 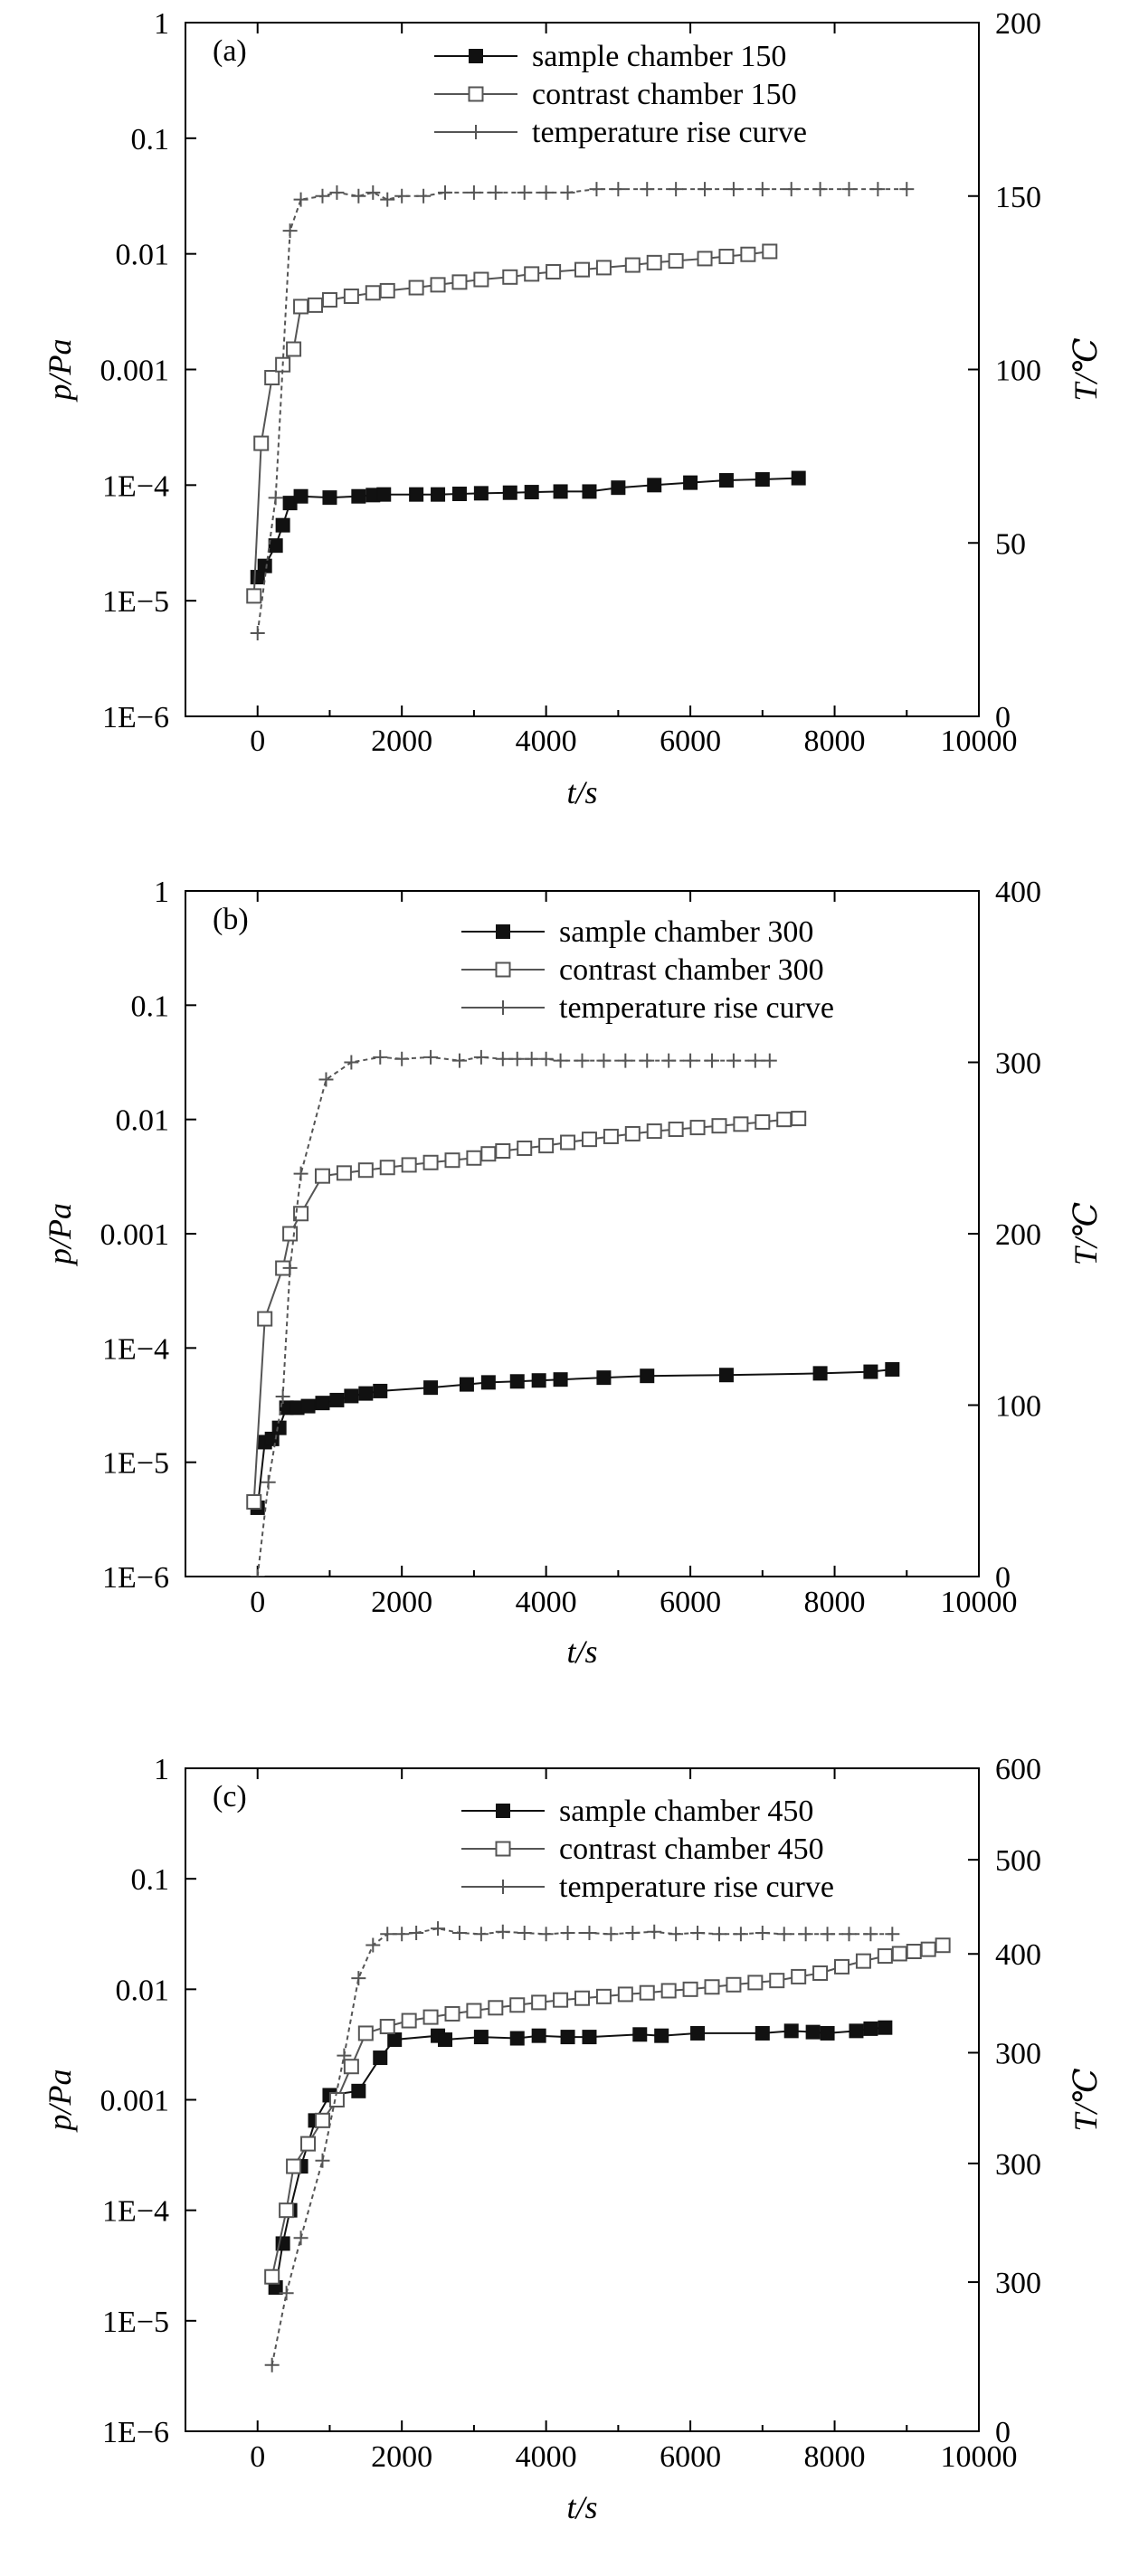 I want to click on legend-label: temperature rise curve, so click(x=696, y=1887).